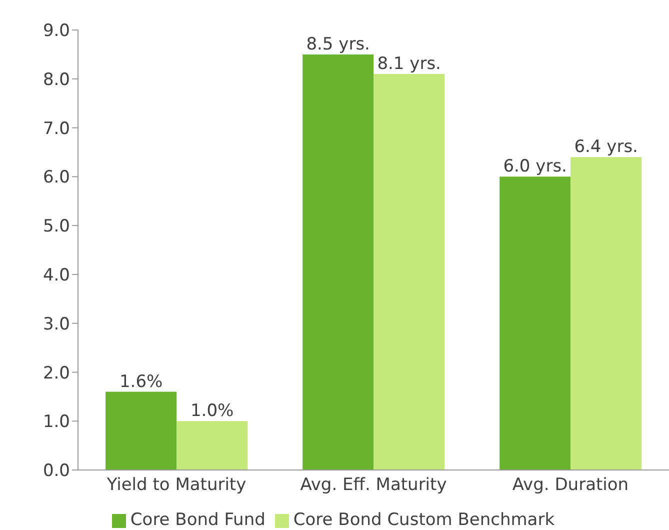 The image size is (669, 530). Describe the element at coordinates (56, 422) in the screenshot. I see `y-tick-label: 1.0` at that location.